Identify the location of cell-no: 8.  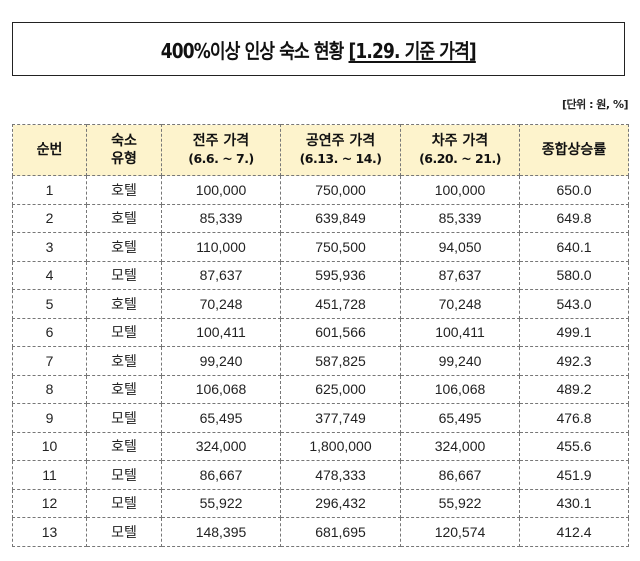
(49, 389).